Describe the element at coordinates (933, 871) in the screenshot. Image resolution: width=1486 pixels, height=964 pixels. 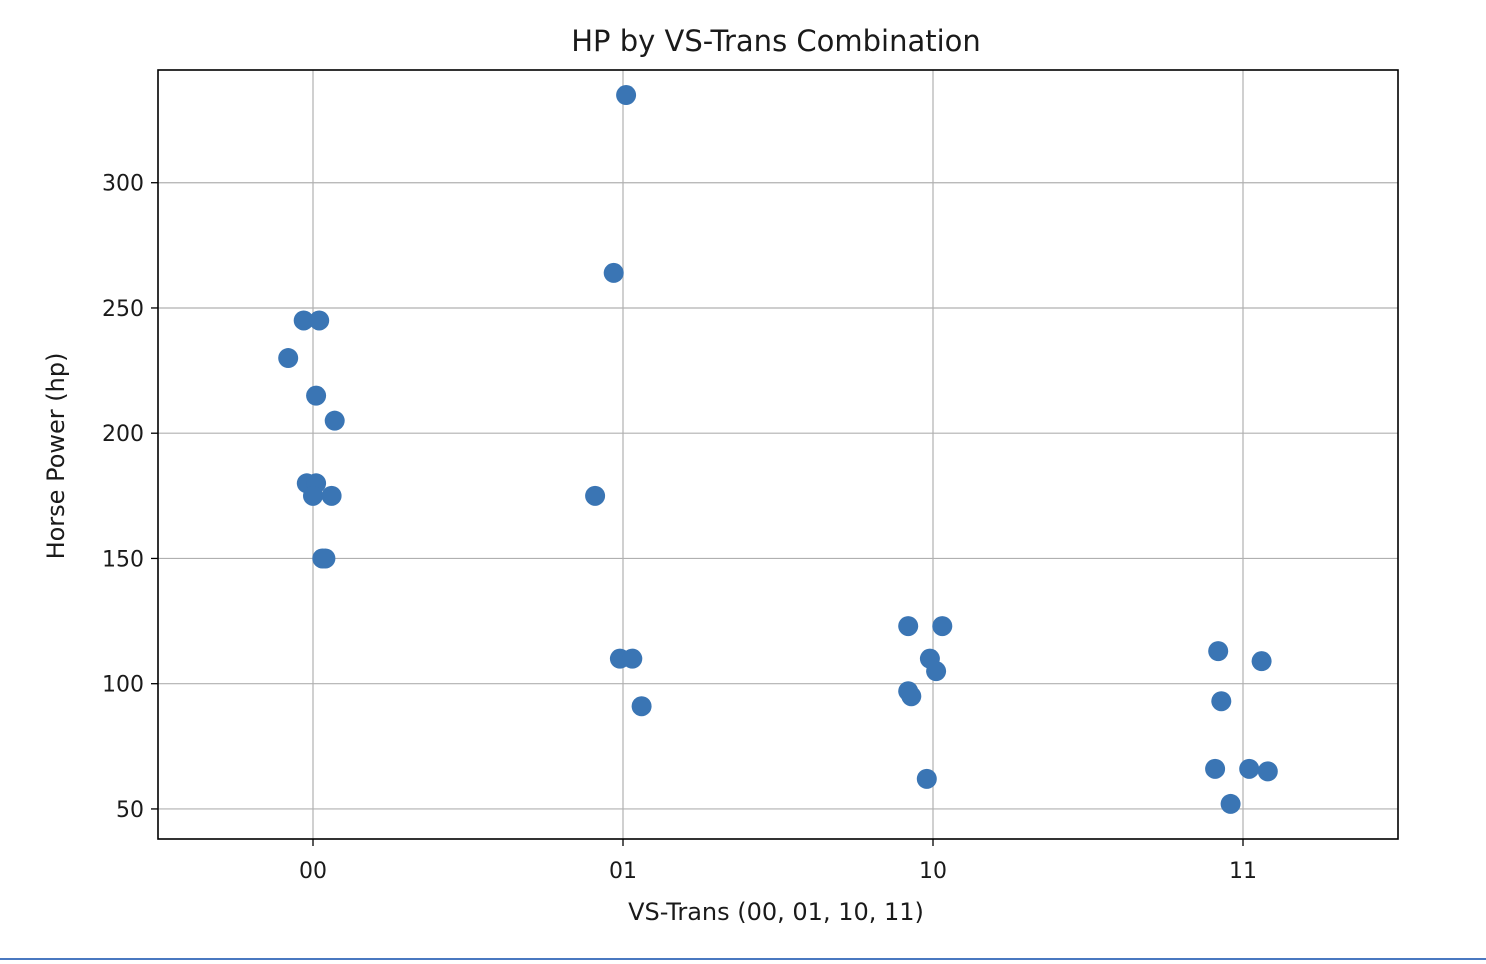
I see `x-tick-label: 10` at that location.